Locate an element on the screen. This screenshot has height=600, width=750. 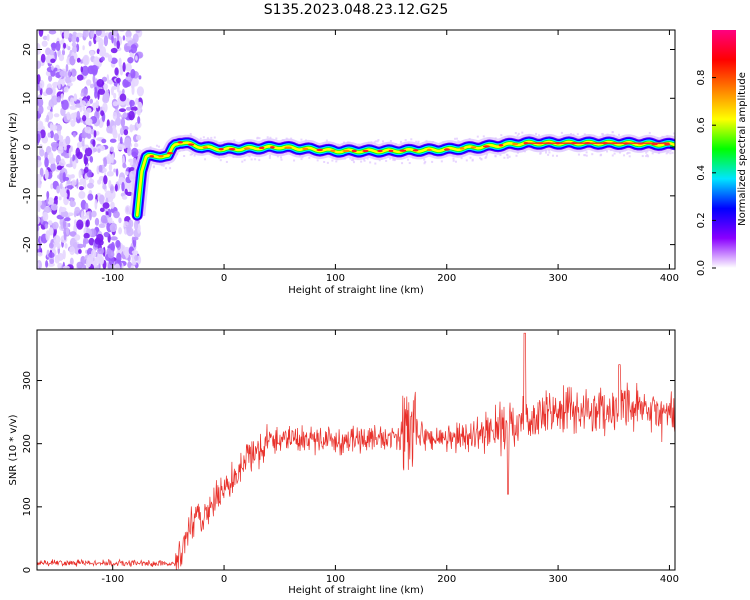
spectrogram-y-tick-label: -10 is located at coordinates (27, 196).